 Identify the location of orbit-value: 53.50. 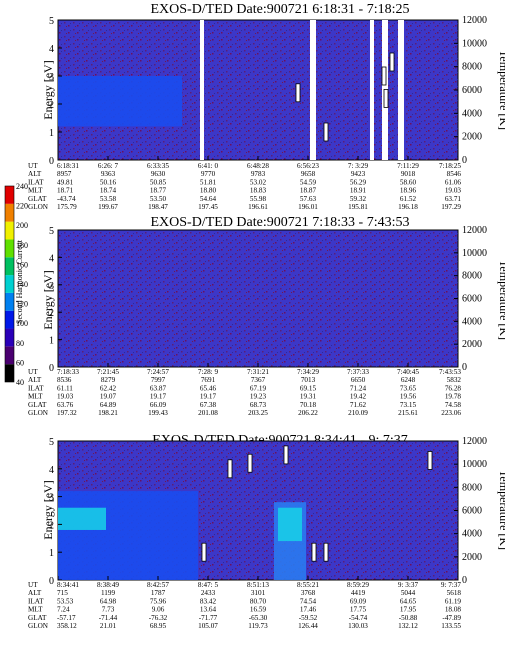
(158, 199).